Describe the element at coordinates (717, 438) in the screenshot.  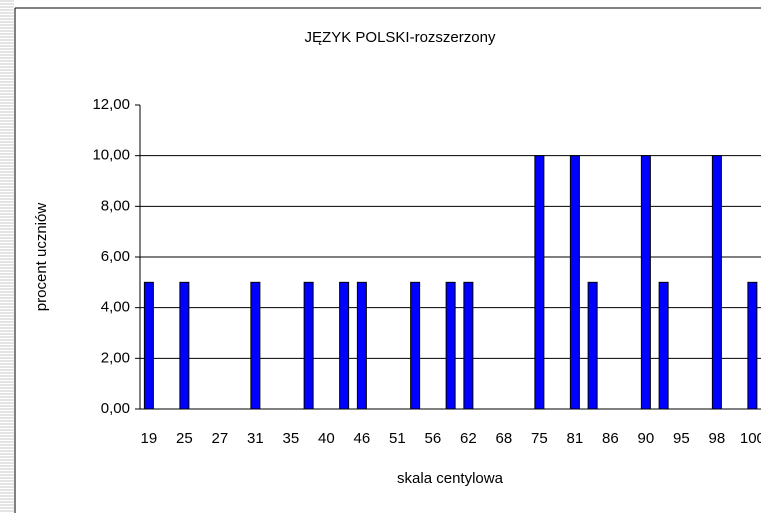
I see `x-tick-label: 98` at that location.